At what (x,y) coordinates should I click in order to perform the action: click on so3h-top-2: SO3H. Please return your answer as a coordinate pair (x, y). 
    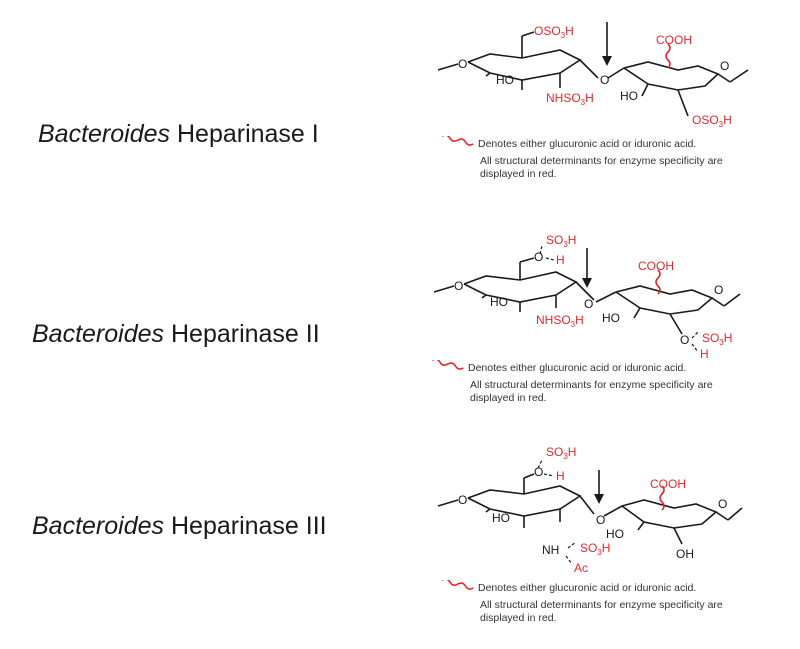
    Looking at the image, I should click on (561, 241).